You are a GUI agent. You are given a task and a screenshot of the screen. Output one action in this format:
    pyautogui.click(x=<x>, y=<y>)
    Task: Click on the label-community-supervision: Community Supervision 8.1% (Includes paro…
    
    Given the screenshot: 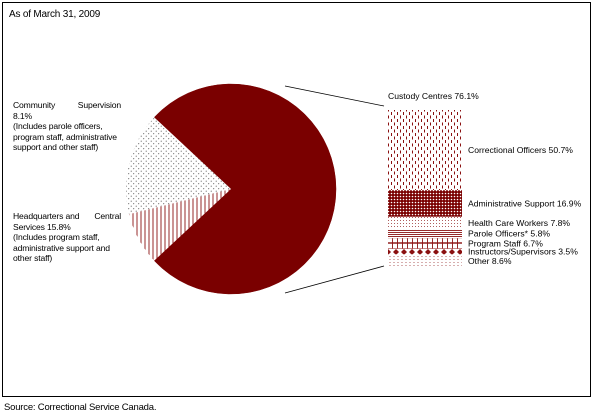 What is the action you would take?
    pyautogui.click(x=67, y=126)
    